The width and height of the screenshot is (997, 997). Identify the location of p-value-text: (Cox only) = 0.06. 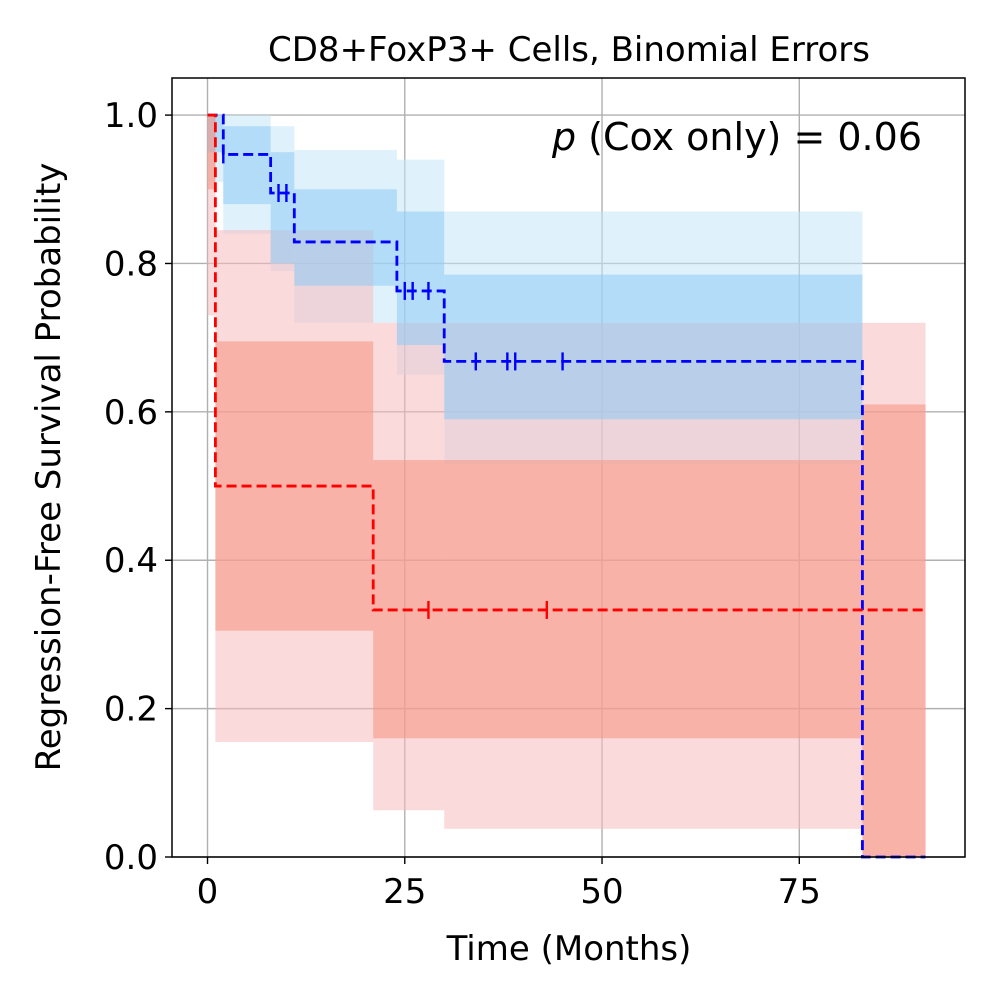
(749, 137).